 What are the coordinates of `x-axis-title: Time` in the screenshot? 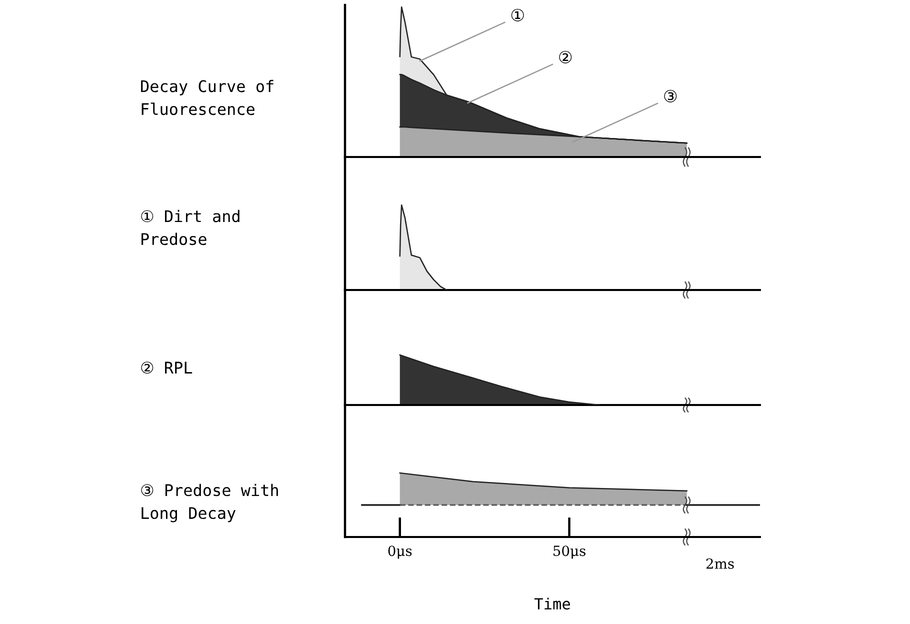 It's located at (552, 604).